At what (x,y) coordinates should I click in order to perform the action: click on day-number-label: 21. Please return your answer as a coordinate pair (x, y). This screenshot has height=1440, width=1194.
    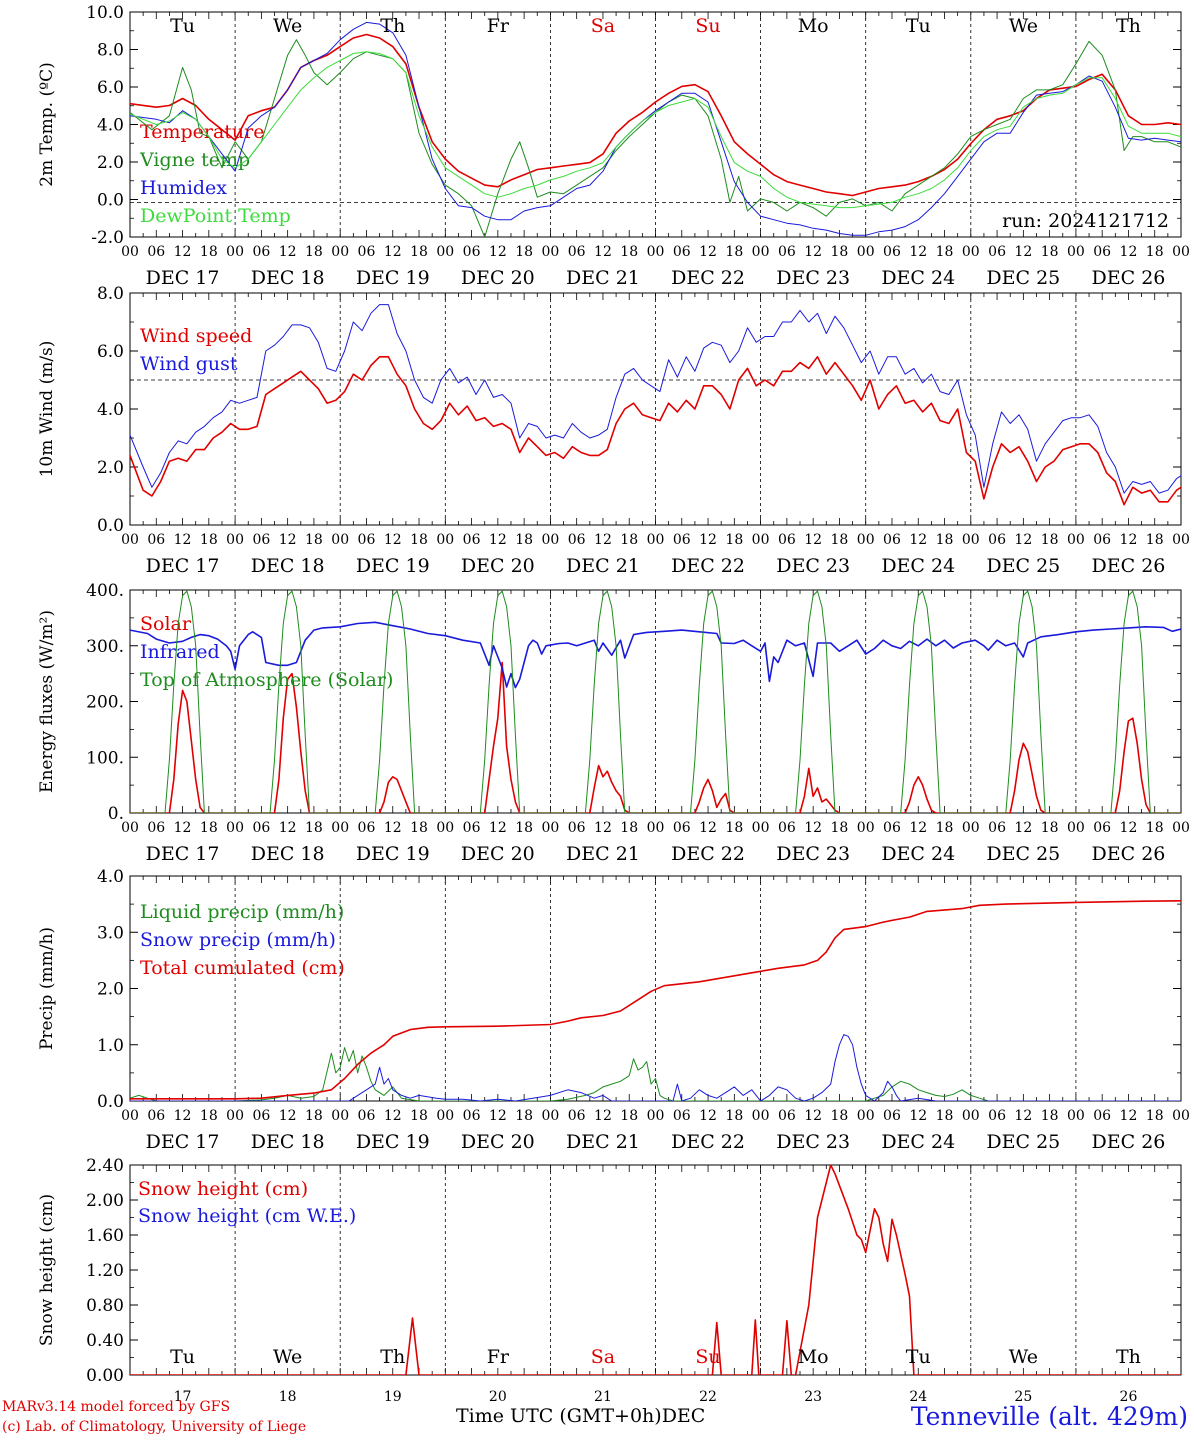
    Looking at the image, I should click on (603, 1397).